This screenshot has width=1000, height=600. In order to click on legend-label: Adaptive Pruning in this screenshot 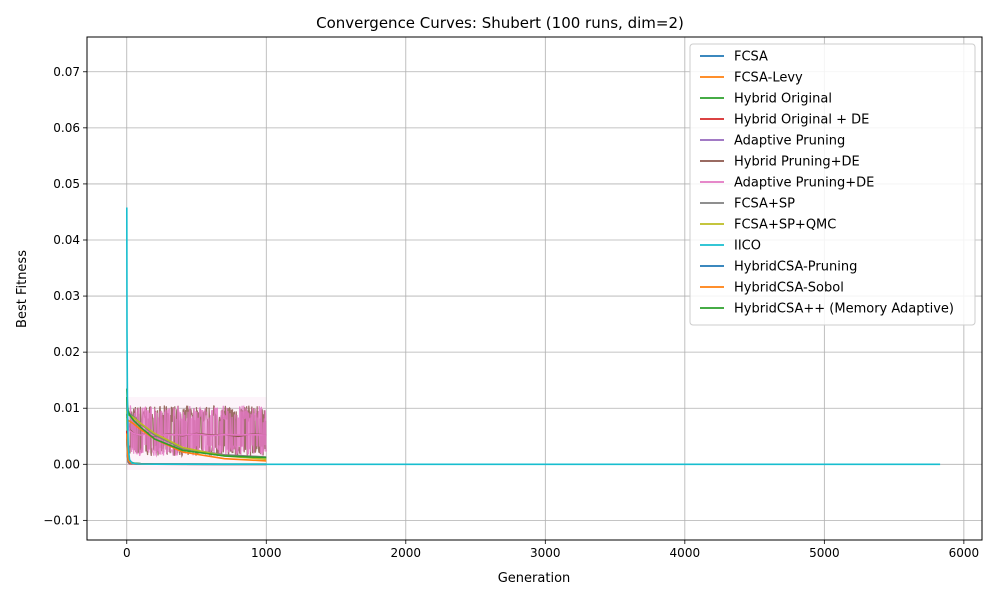, I will do `click(789, 141)`.